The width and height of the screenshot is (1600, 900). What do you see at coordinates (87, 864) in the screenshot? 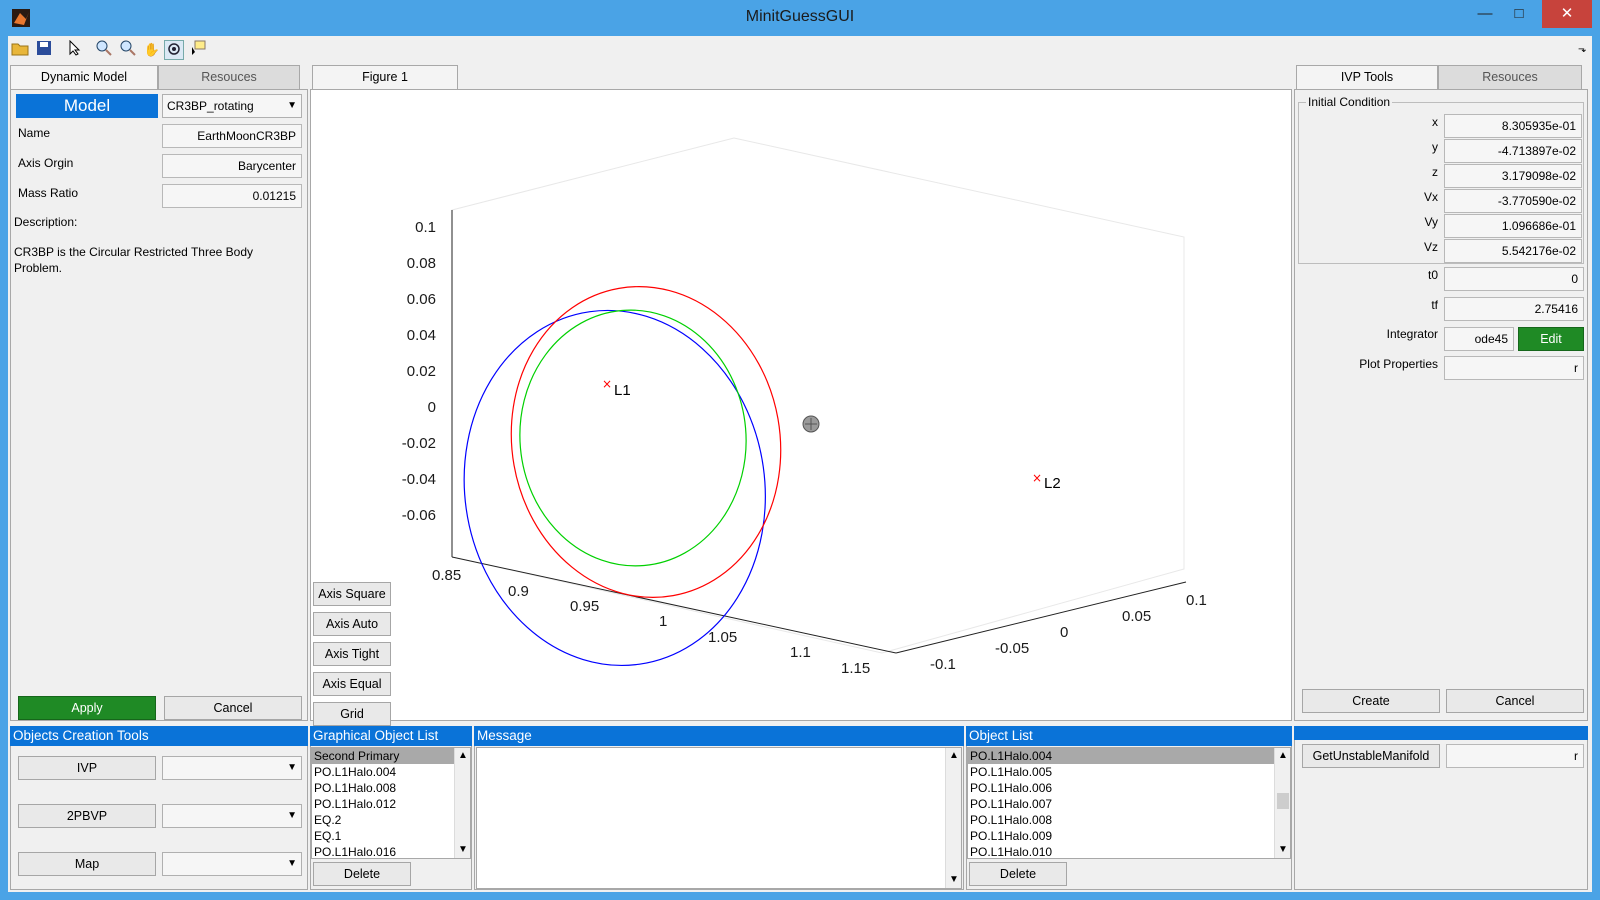
I see `map-button: Map` at bounding box center [87, 864].